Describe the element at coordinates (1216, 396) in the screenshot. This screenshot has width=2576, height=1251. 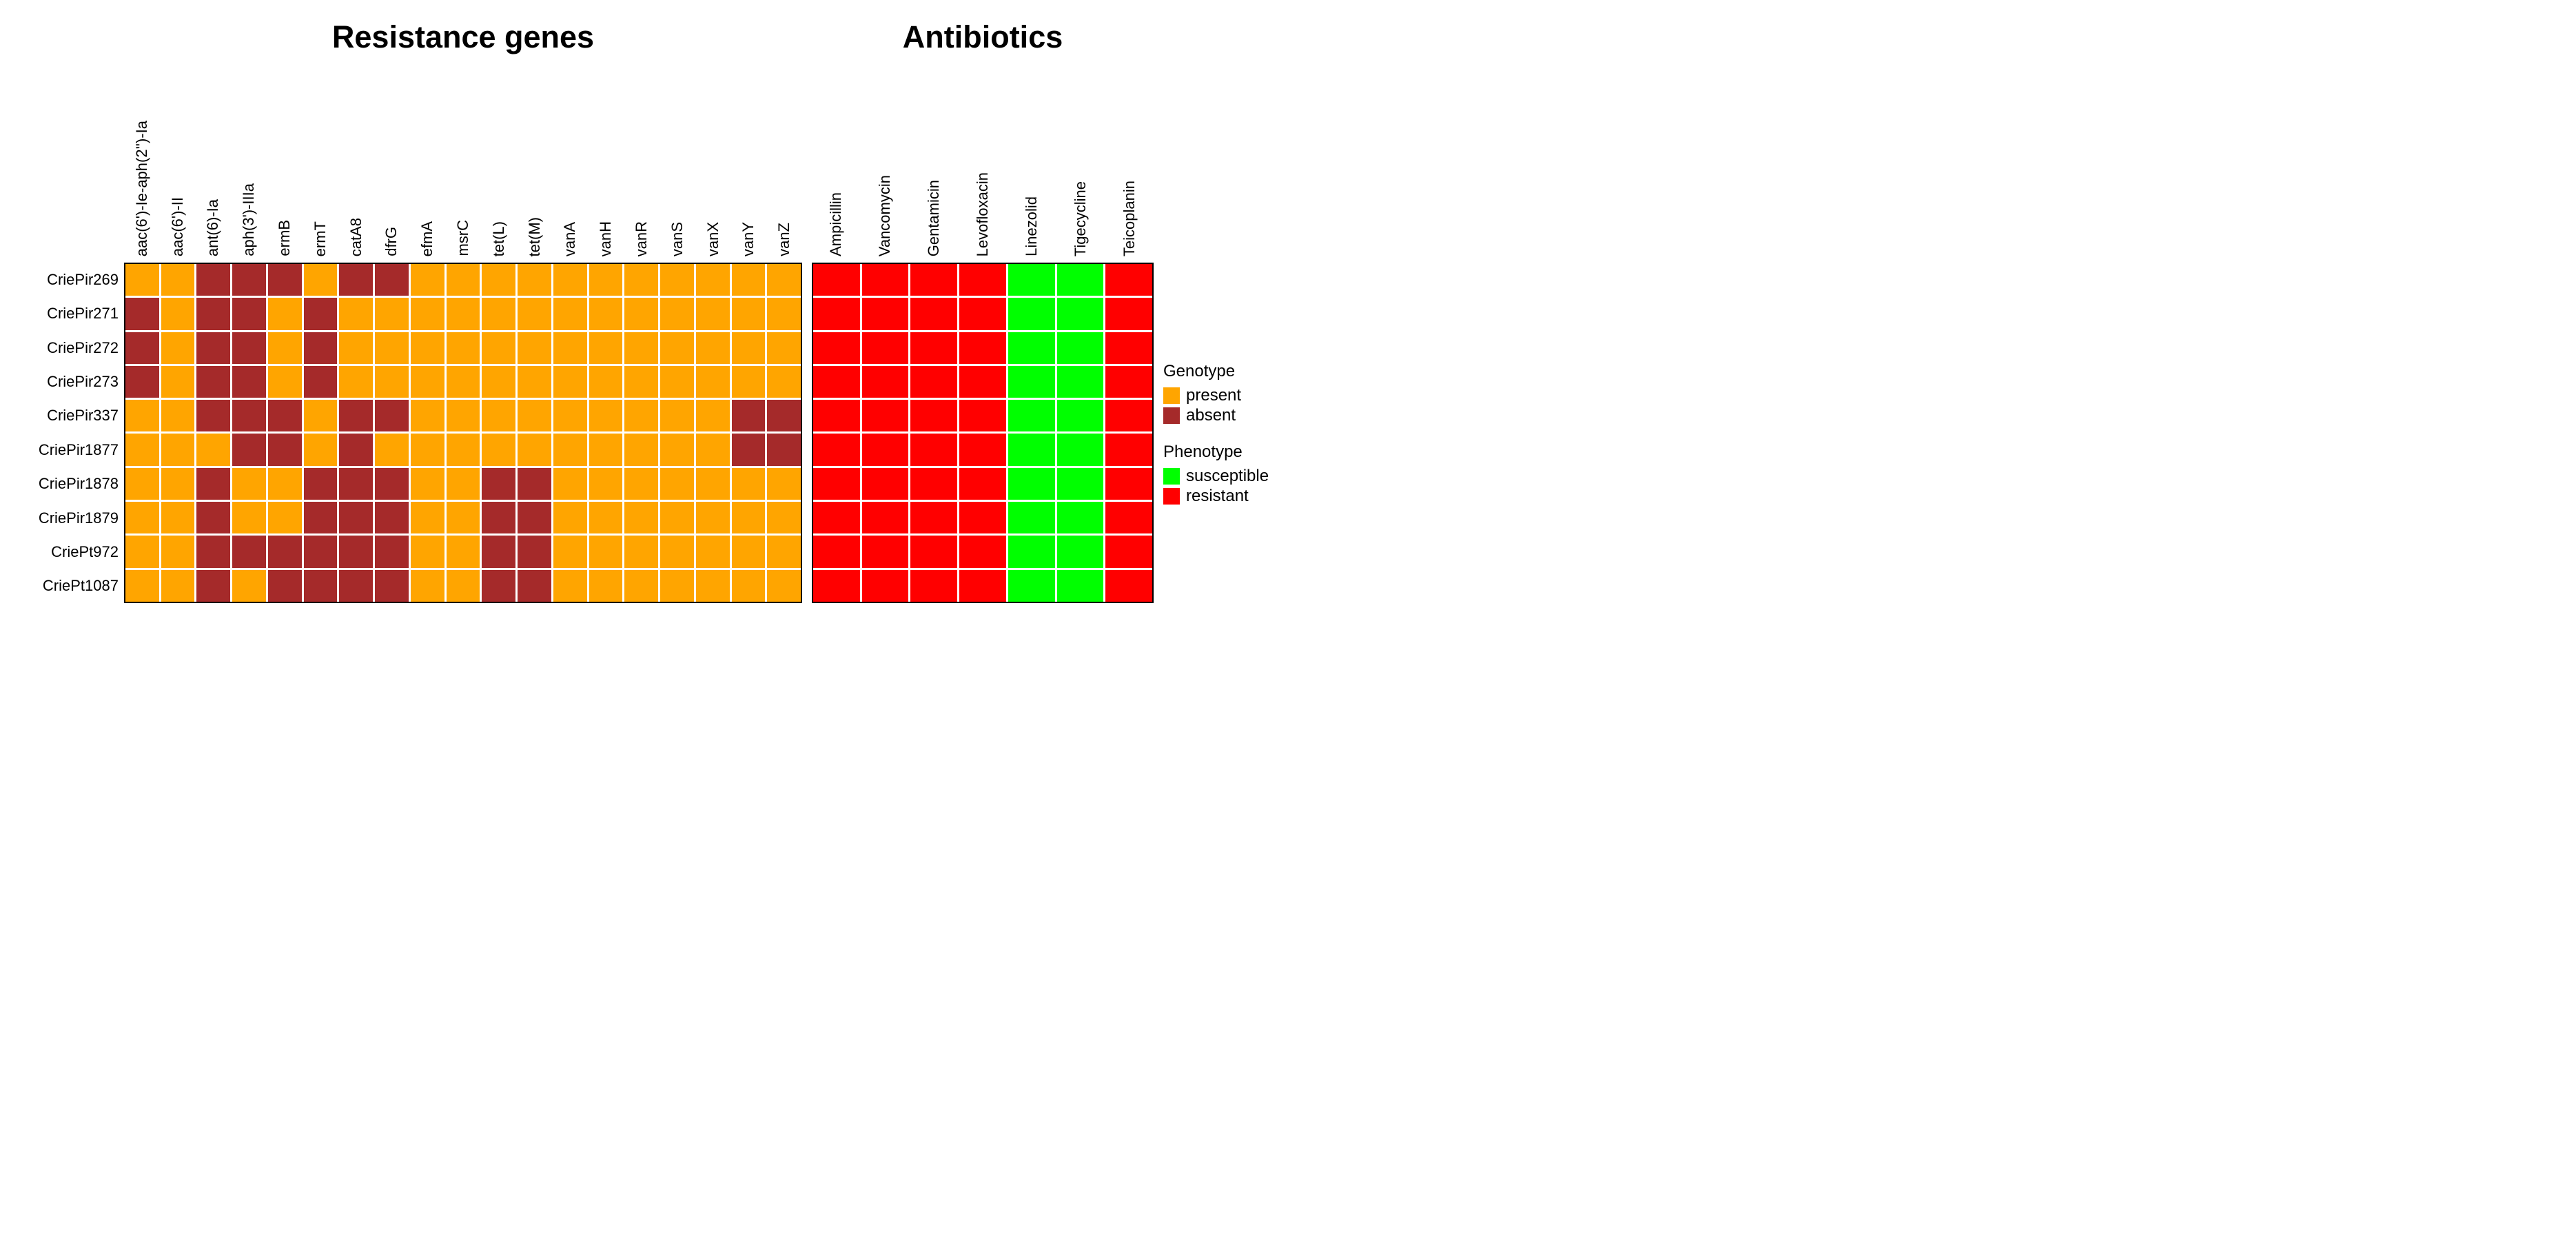
I see `legend-item-present: present` at that location.